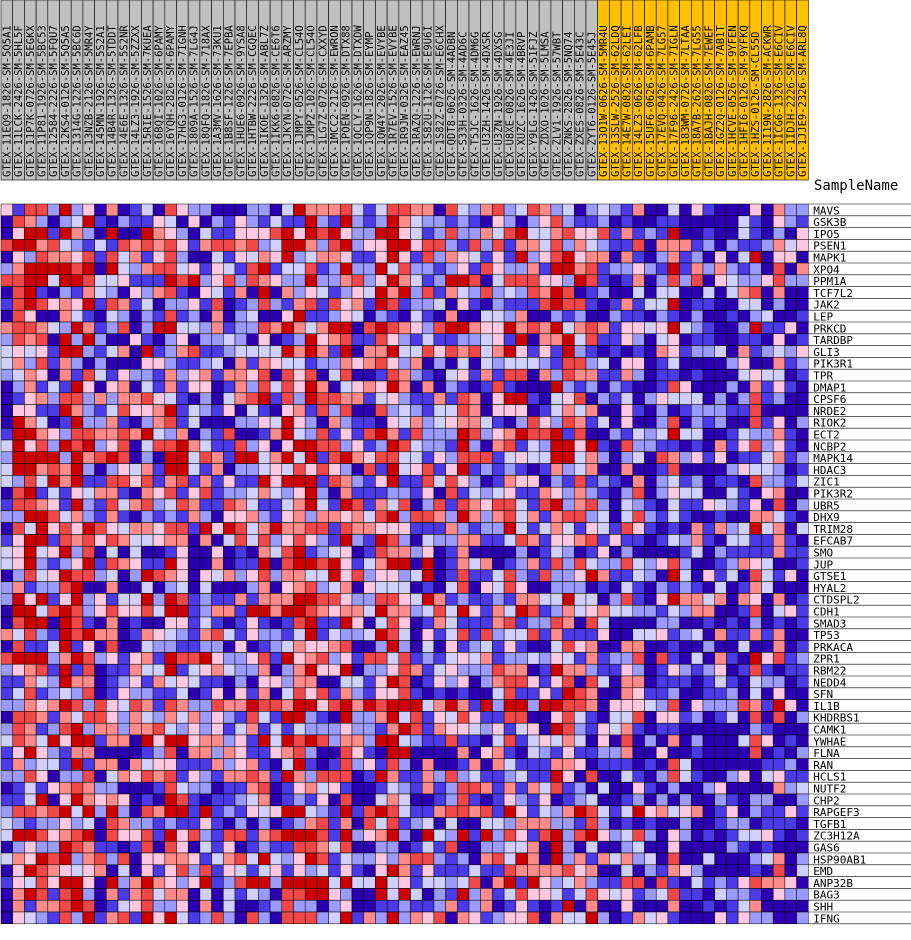  I want to click on sample-label: GTEX-1B8SF-1226-SM-7EPBA, so click(230, 101).